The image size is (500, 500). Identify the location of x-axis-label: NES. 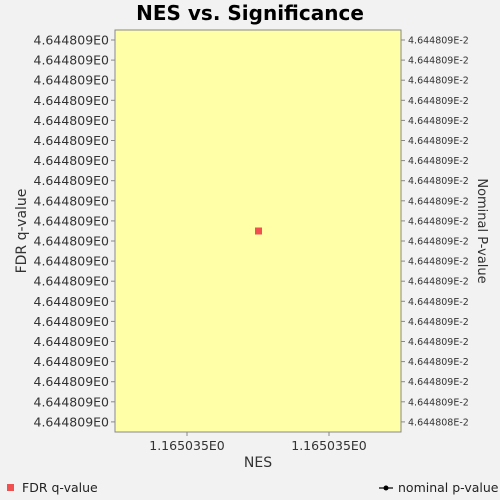
(258, 463).